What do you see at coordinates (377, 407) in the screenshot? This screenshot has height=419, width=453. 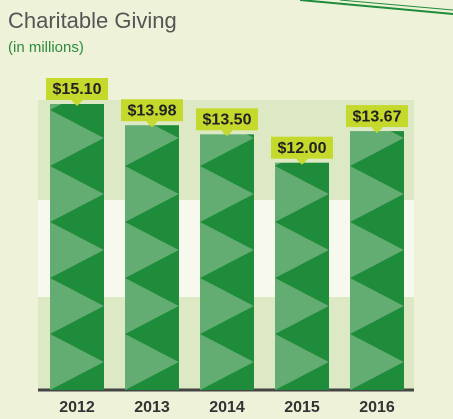 I see `x-tick-label: 2016` at bounding box center [377, 407].